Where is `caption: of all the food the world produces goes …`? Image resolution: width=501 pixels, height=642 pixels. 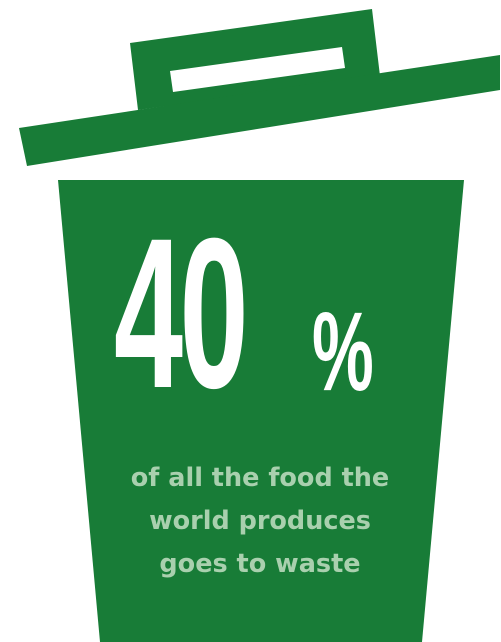
caption: of all the food the world produces goes … is located at coordinates (260, 521).